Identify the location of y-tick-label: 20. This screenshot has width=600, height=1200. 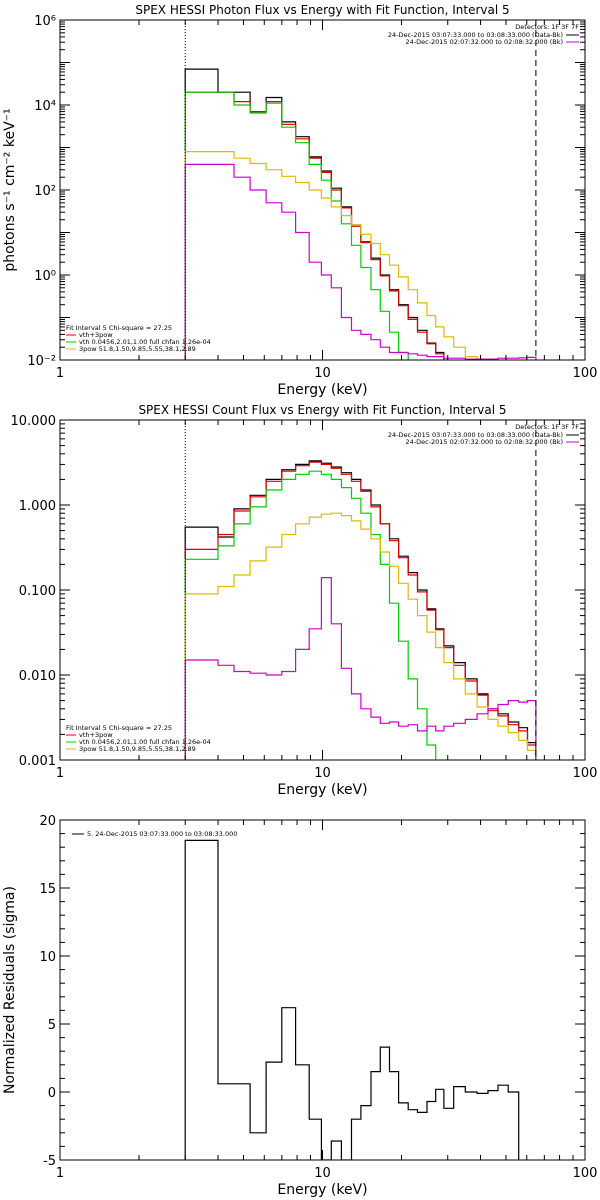
(47, 821).